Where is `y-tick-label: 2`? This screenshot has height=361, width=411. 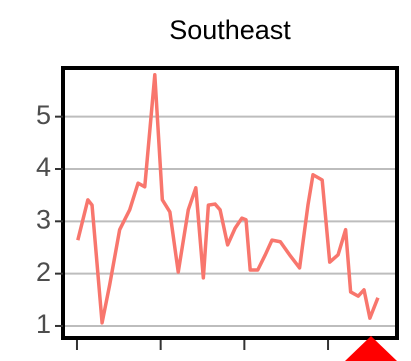
y-tick-label: 2 is located at coordinates (43, 272).